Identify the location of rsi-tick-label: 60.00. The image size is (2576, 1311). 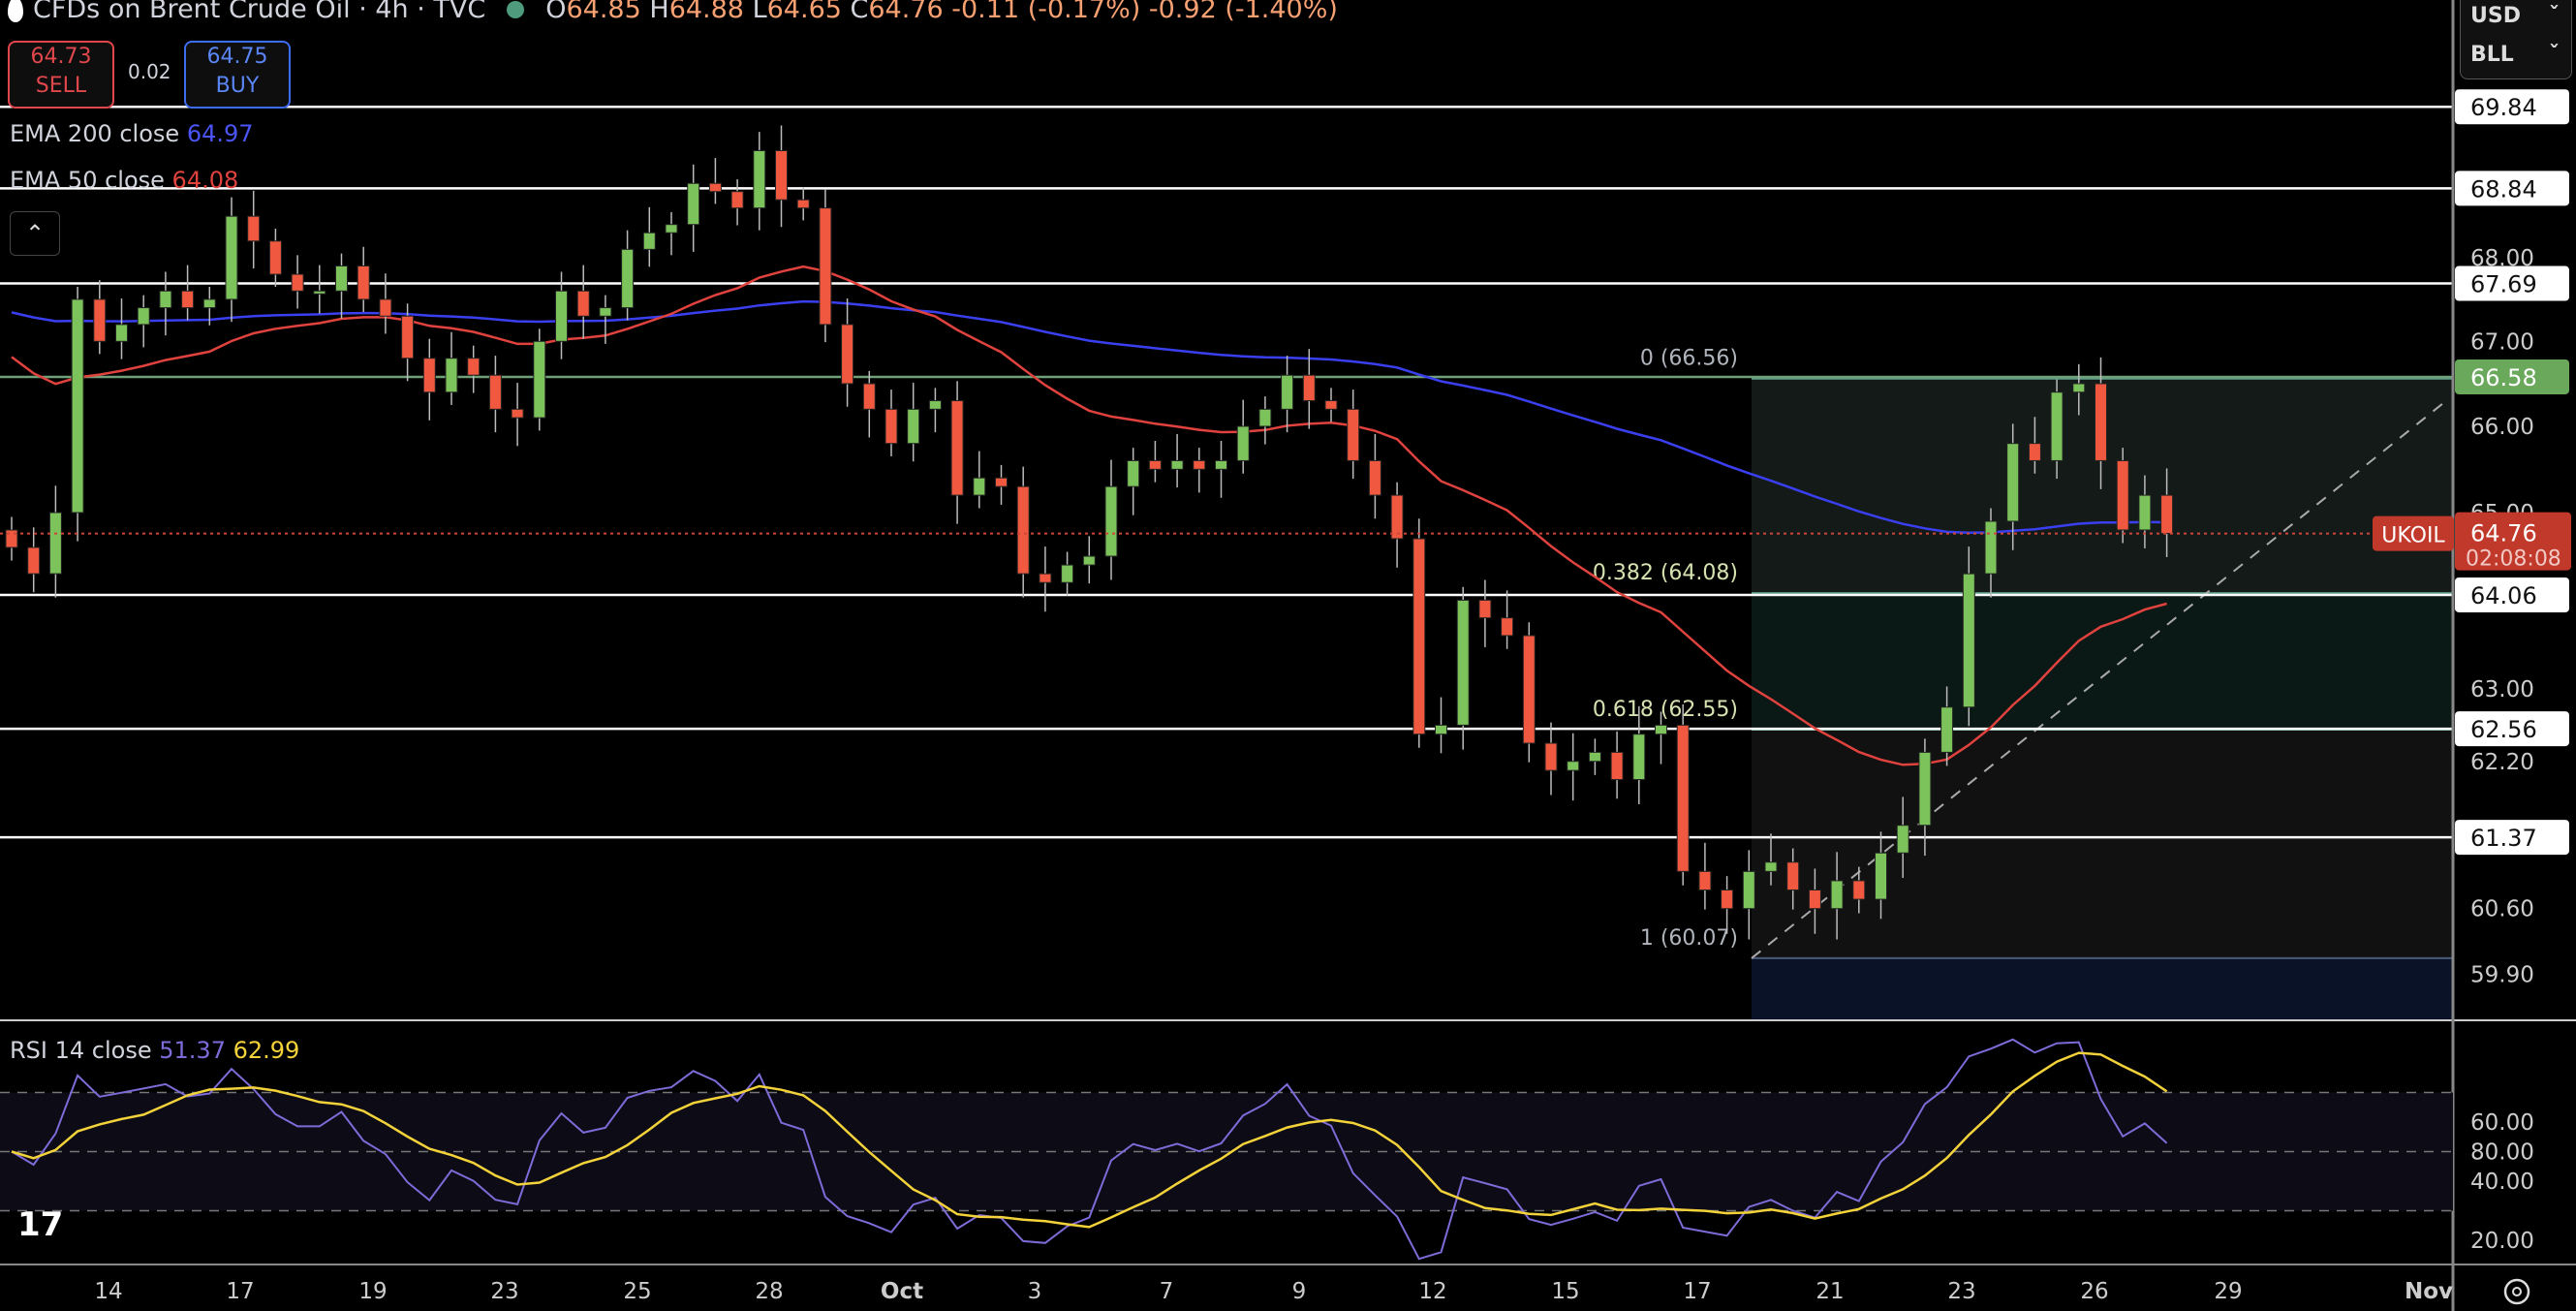
(2502, 1123).